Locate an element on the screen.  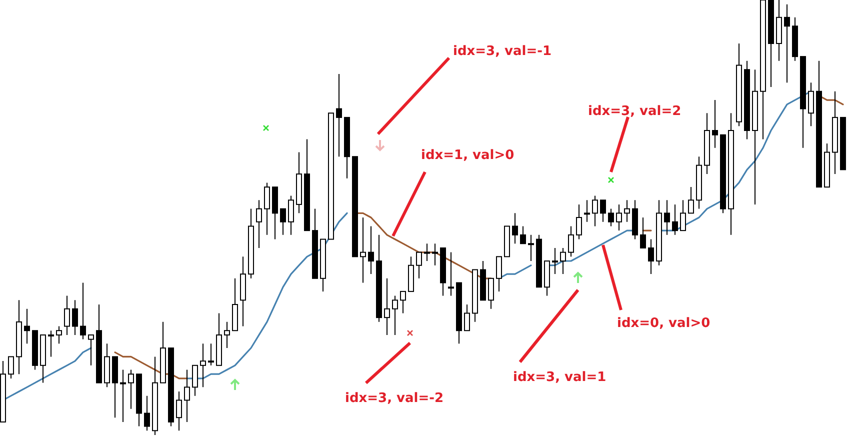
annotation: idx=3, val=-1 is located at coordinates (502, 51).